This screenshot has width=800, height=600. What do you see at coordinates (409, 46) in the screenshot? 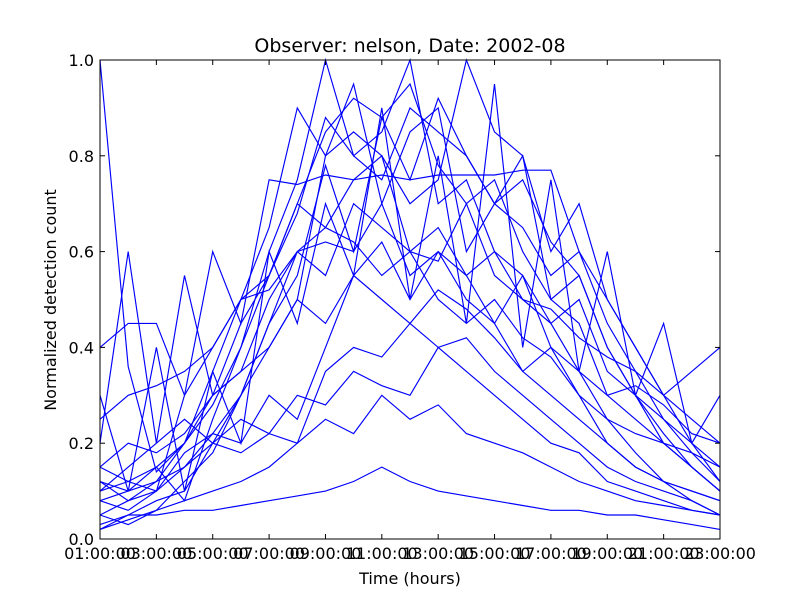
I see `chart-title: Observer: nelson, Date: 2002-08` at bounding box center [409, 46].